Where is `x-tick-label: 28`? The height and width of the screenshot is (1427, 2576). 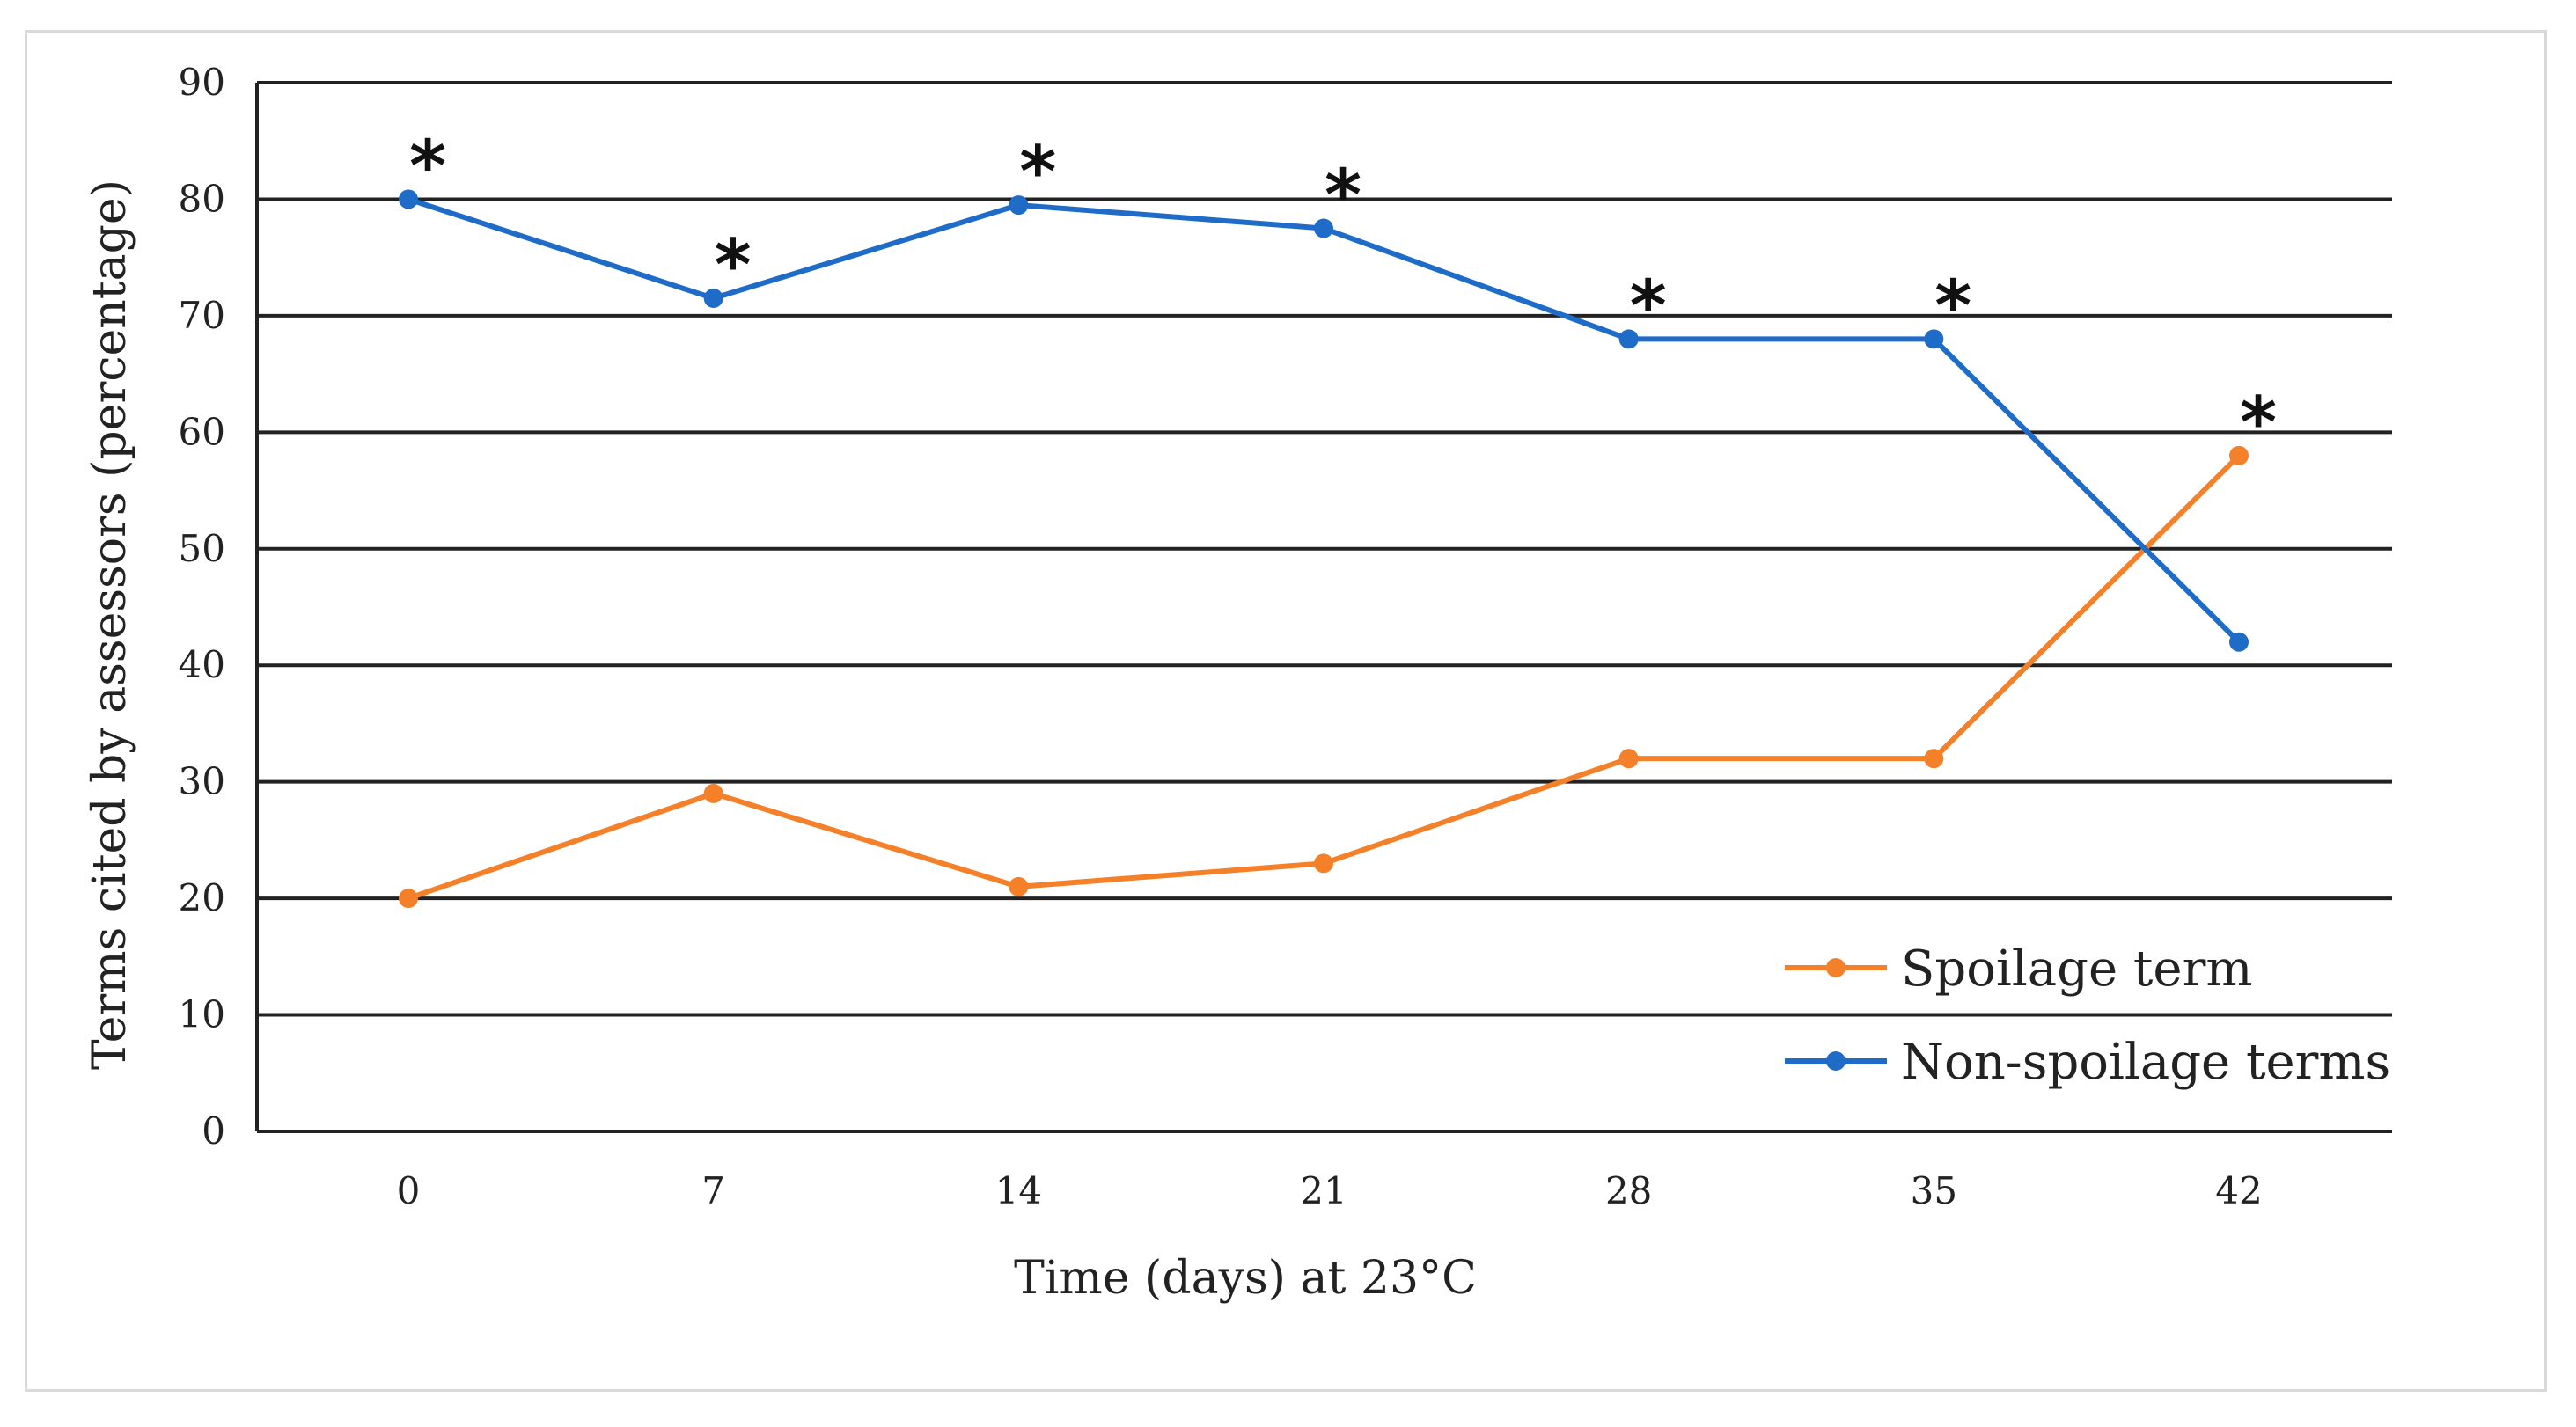
x-tick-label: 28 is located at coordinates (1628, 1190).